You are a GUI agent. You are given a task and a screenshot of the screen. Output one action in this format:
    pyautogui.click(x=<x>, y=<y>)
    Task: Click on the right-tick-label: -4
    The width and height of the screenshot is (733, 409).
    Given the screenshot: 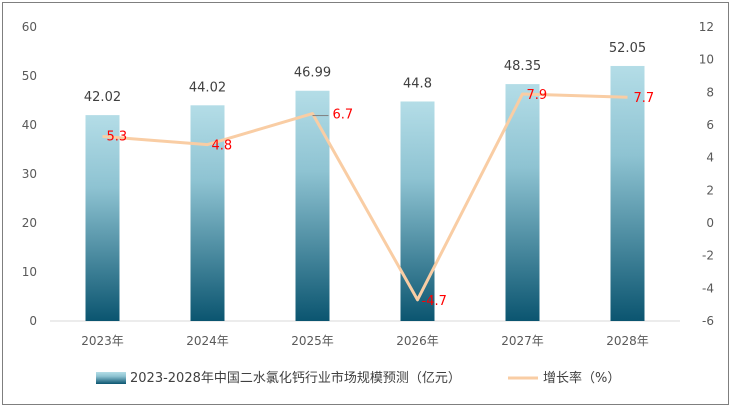 What is the action you would take?
    pyautogui.click(x=708, y=288)
    